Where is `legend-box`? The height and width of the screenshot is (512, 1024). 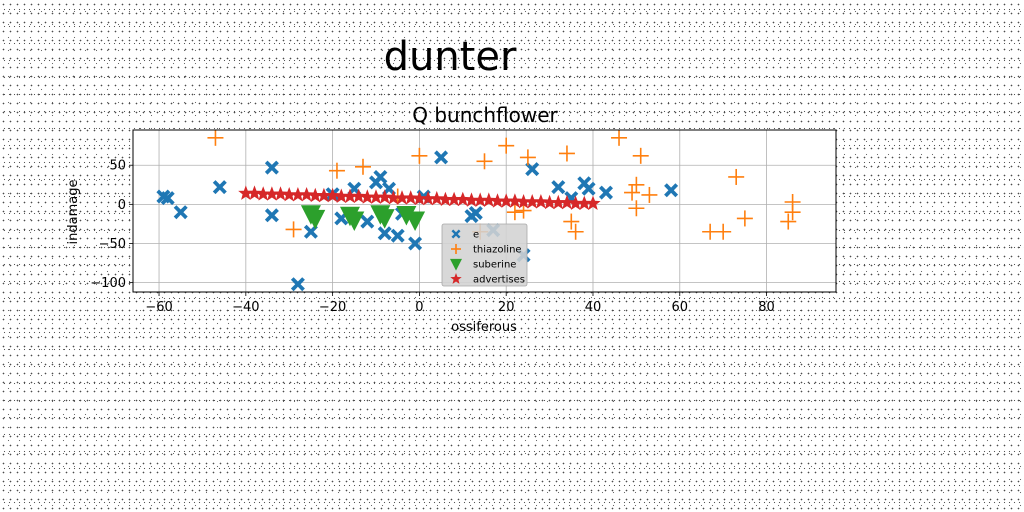 legend-box is located at coordinates (484, 255).